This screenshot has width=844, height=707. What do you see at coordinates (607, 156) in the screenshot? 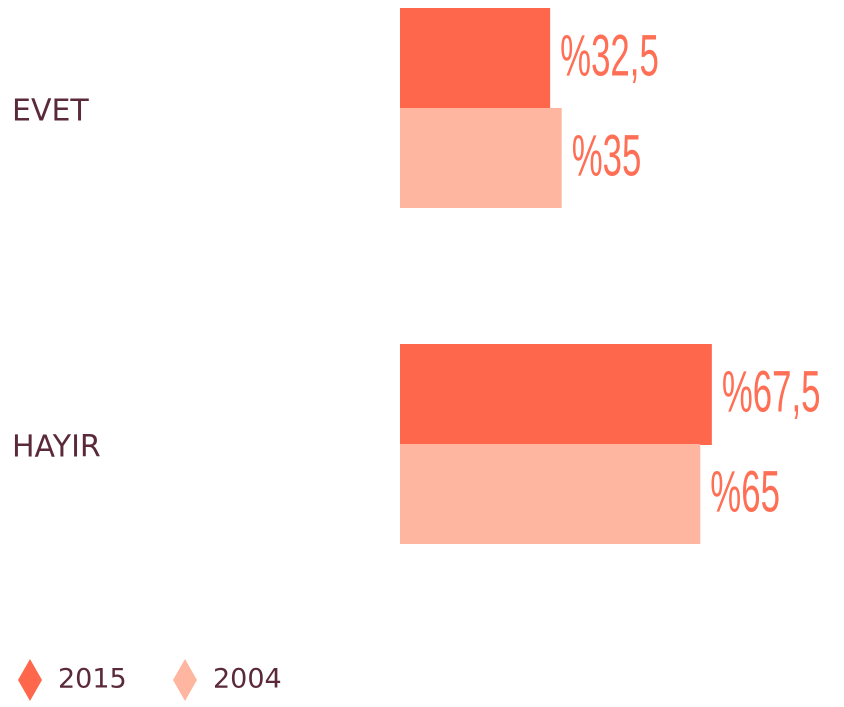
I see `value-label: %35` at bounding box center [607, 156].